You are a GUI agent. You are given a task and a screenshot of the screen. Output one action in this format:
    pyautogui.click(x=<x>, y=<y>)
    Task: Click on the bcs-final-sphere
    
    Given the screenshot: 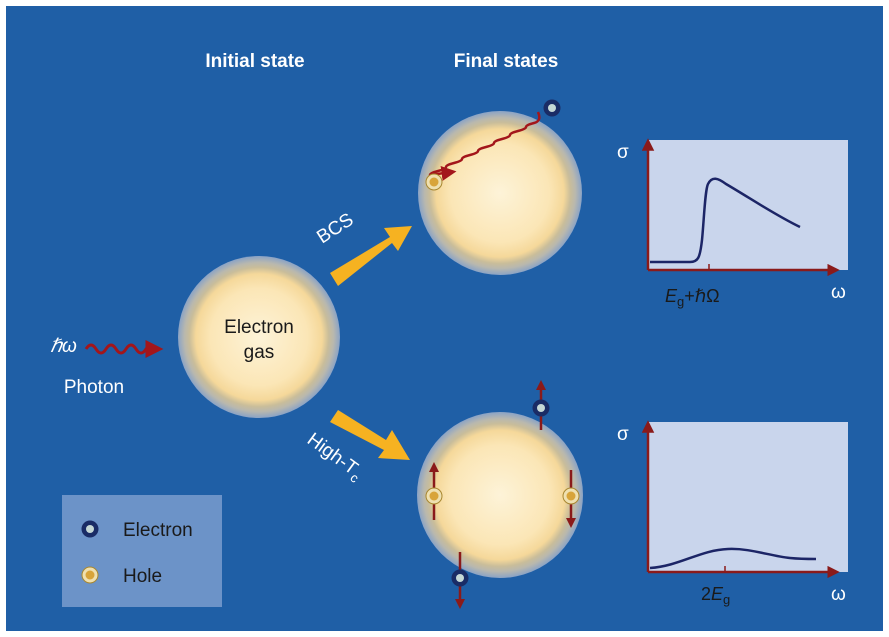 What is the action you would take?
    pyautogui.click(x=500, y=193)
    